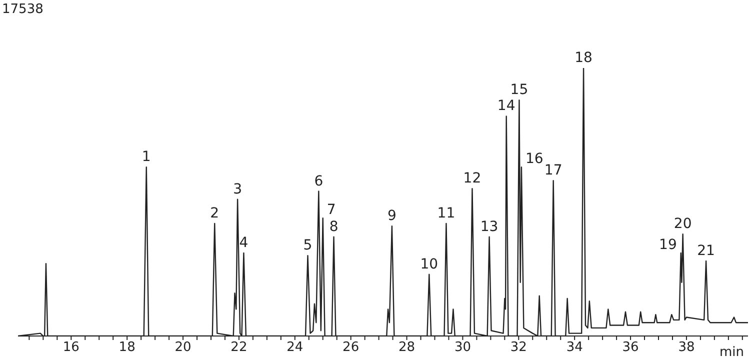  What do you see at coordinates (686, 348) in the screenshot?
I see `x-tick-label: 38` at bounding box center [686, 348].